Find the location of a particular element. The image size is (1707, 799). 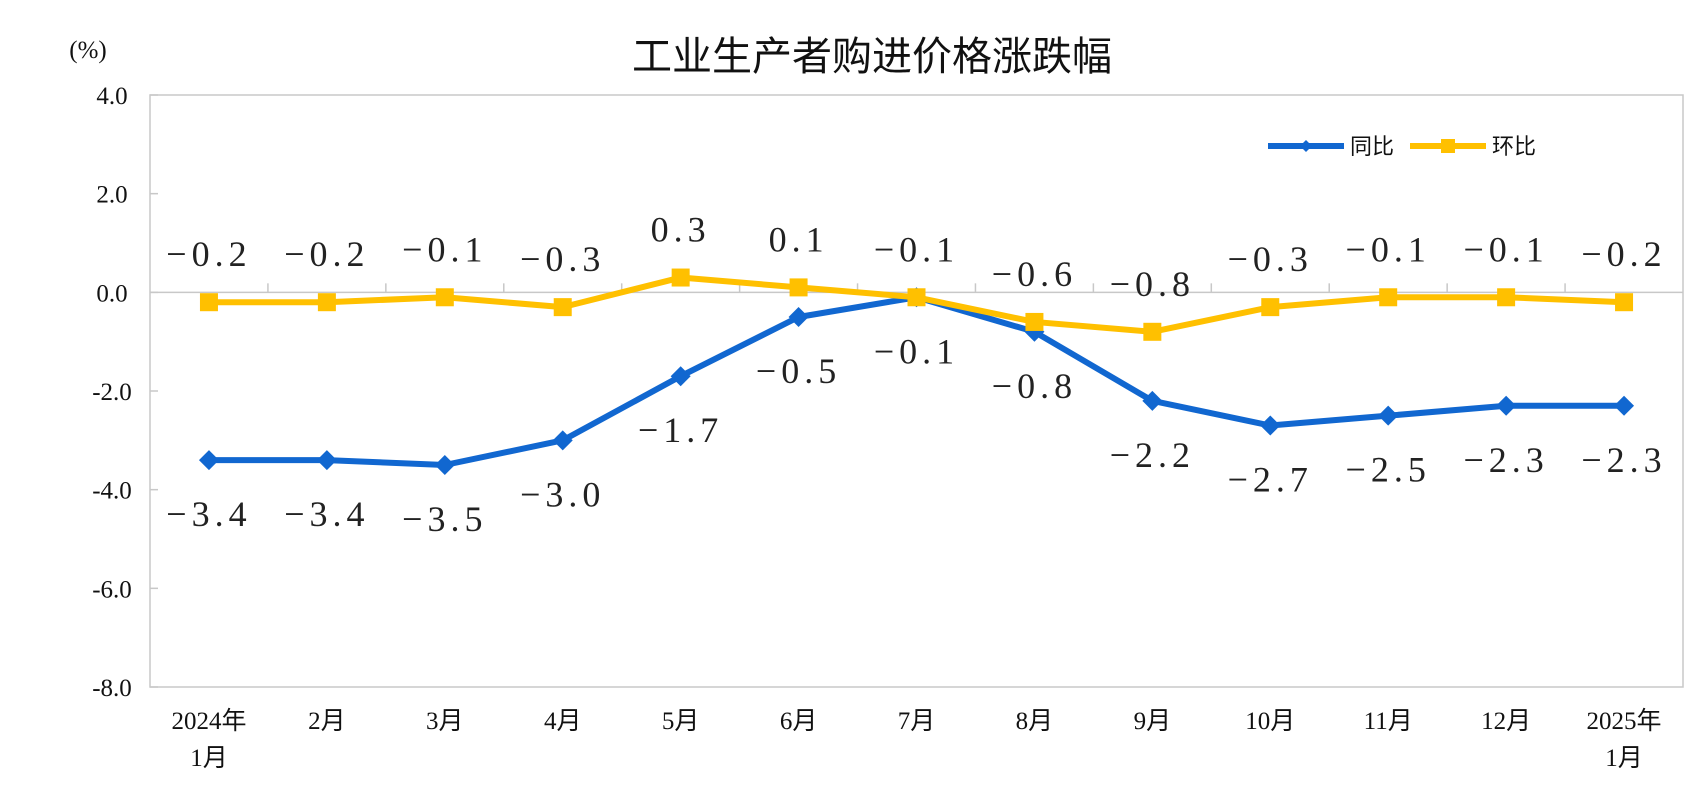

x-tick-label: 2月 is located at coordinates (327, 721).